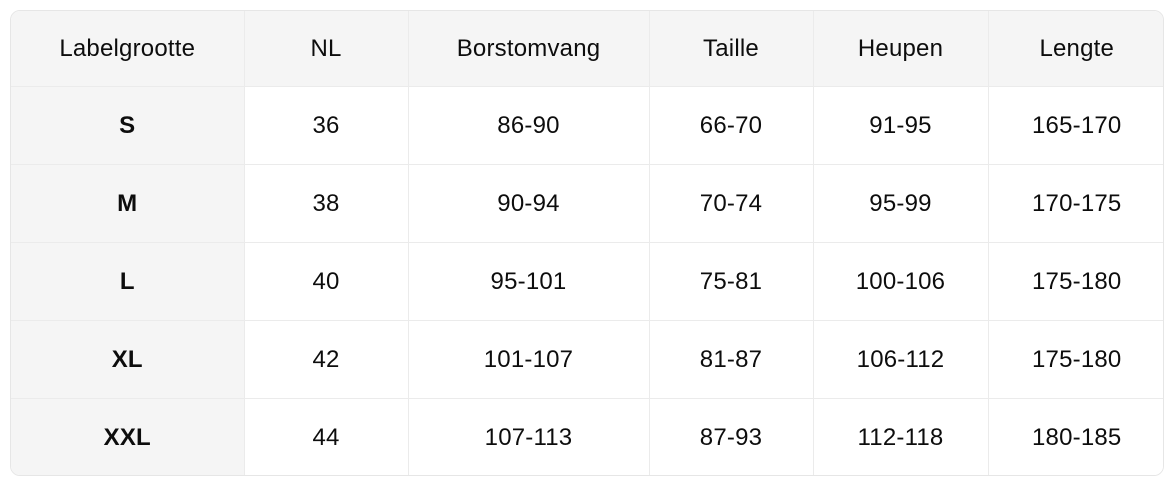 This screenshot has width=1174, height=486. I want to click on size-cell: 86-90, so click(528, 125).